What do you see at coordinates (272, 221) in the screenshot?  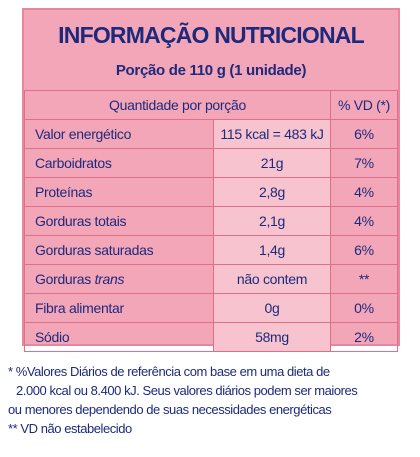 I see `amount: 2,1g` at bounding box center [272, 221].